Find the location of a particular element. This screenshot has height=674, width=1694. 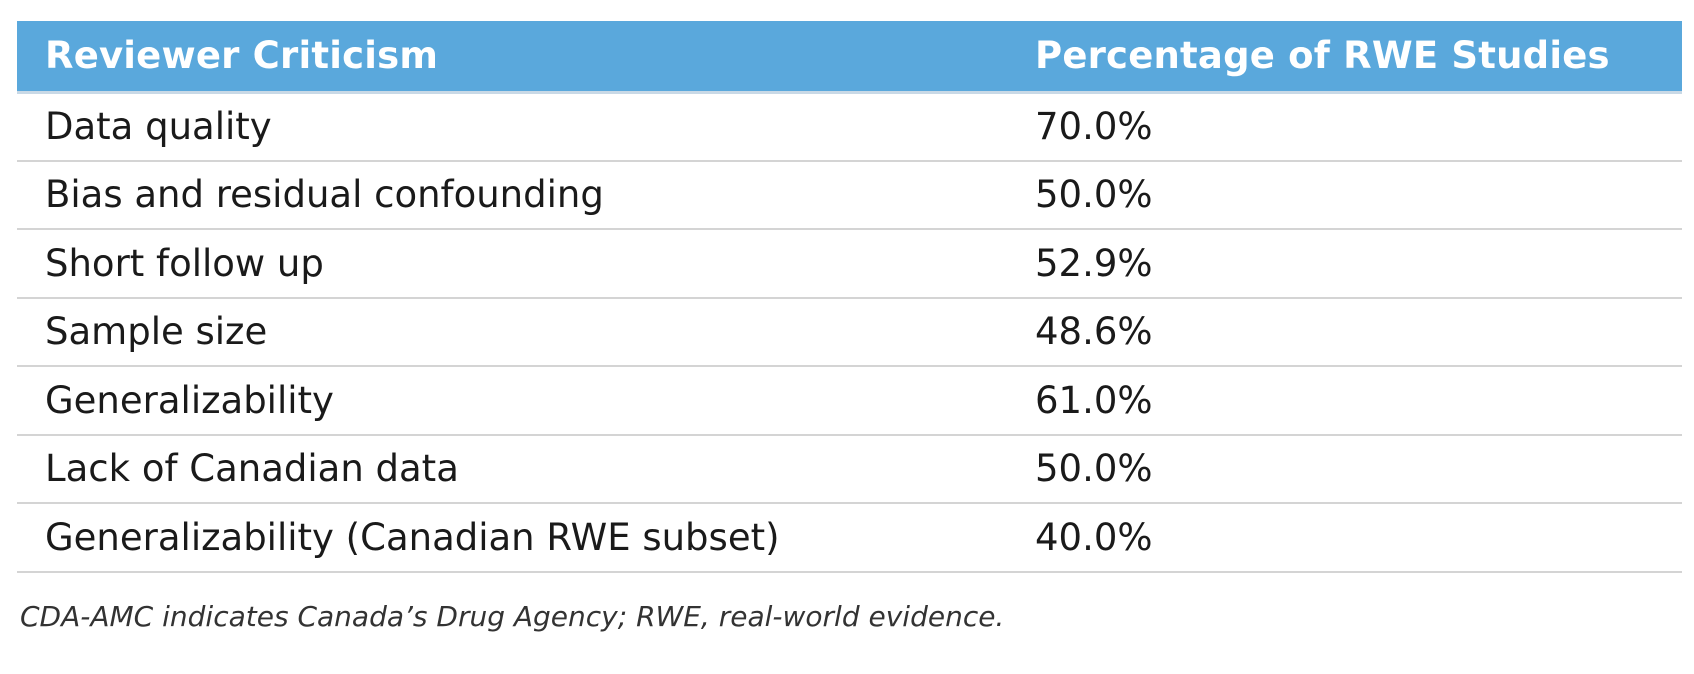

criticism-cell: Lack of Canadian data is located at coordinates (252, 469).